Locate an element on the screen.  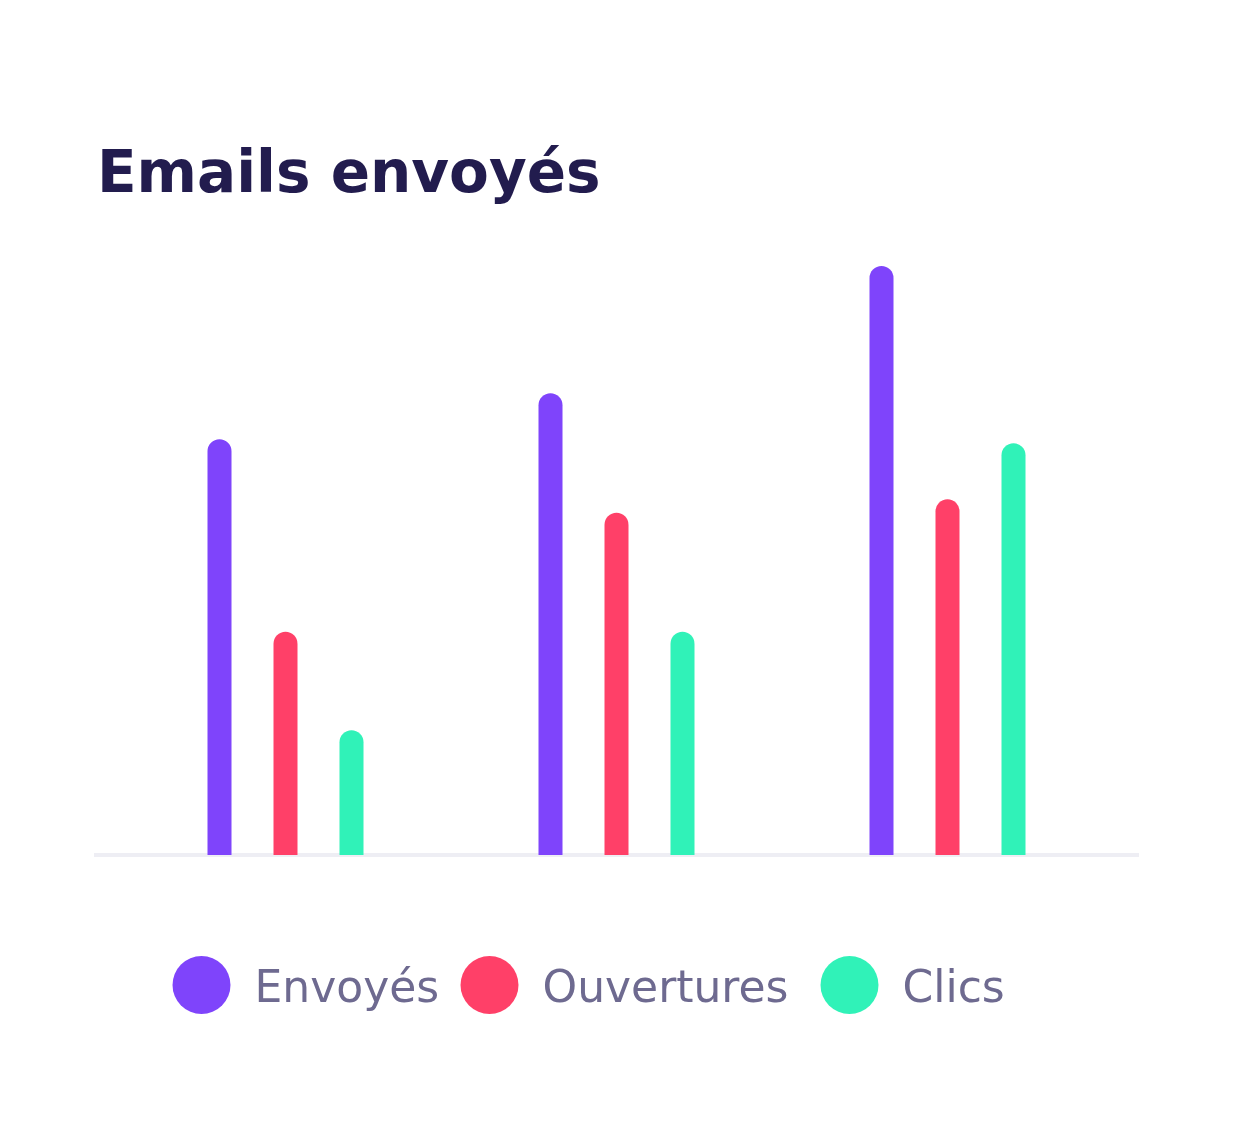
legend-label: Clics is located at coordinates (953, 986).